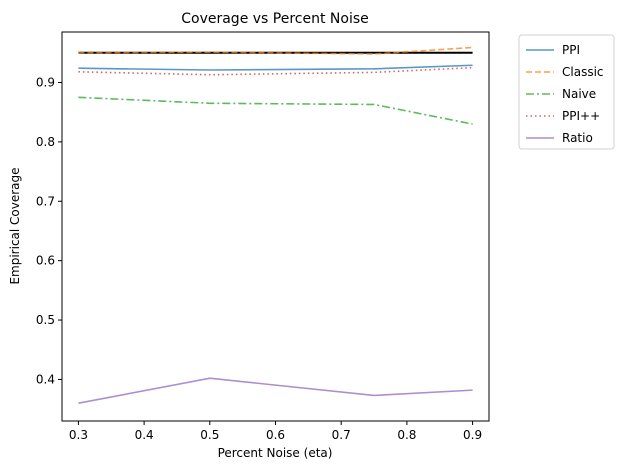 This screenshot has height=470, width=626. Describe the element at coordinates (144, 435) in the screenshot. I see `x-tick-label: 0.4` at that location.